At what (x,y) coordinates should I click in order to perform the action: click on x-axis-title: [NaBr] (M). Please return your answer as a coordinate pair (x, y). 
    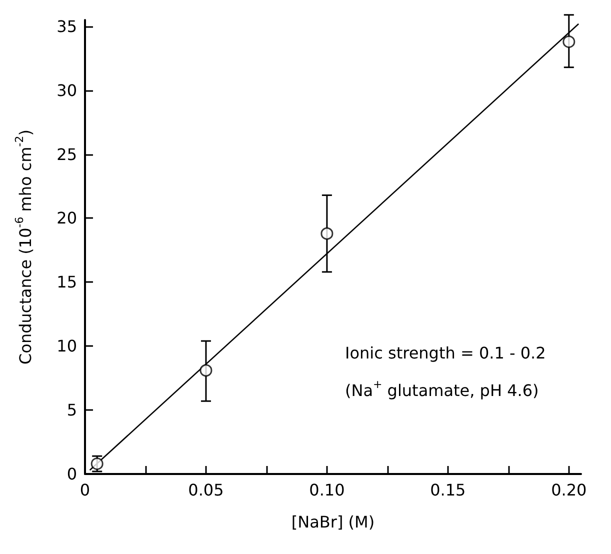
    Looking at the image, I should click on (333, 522).